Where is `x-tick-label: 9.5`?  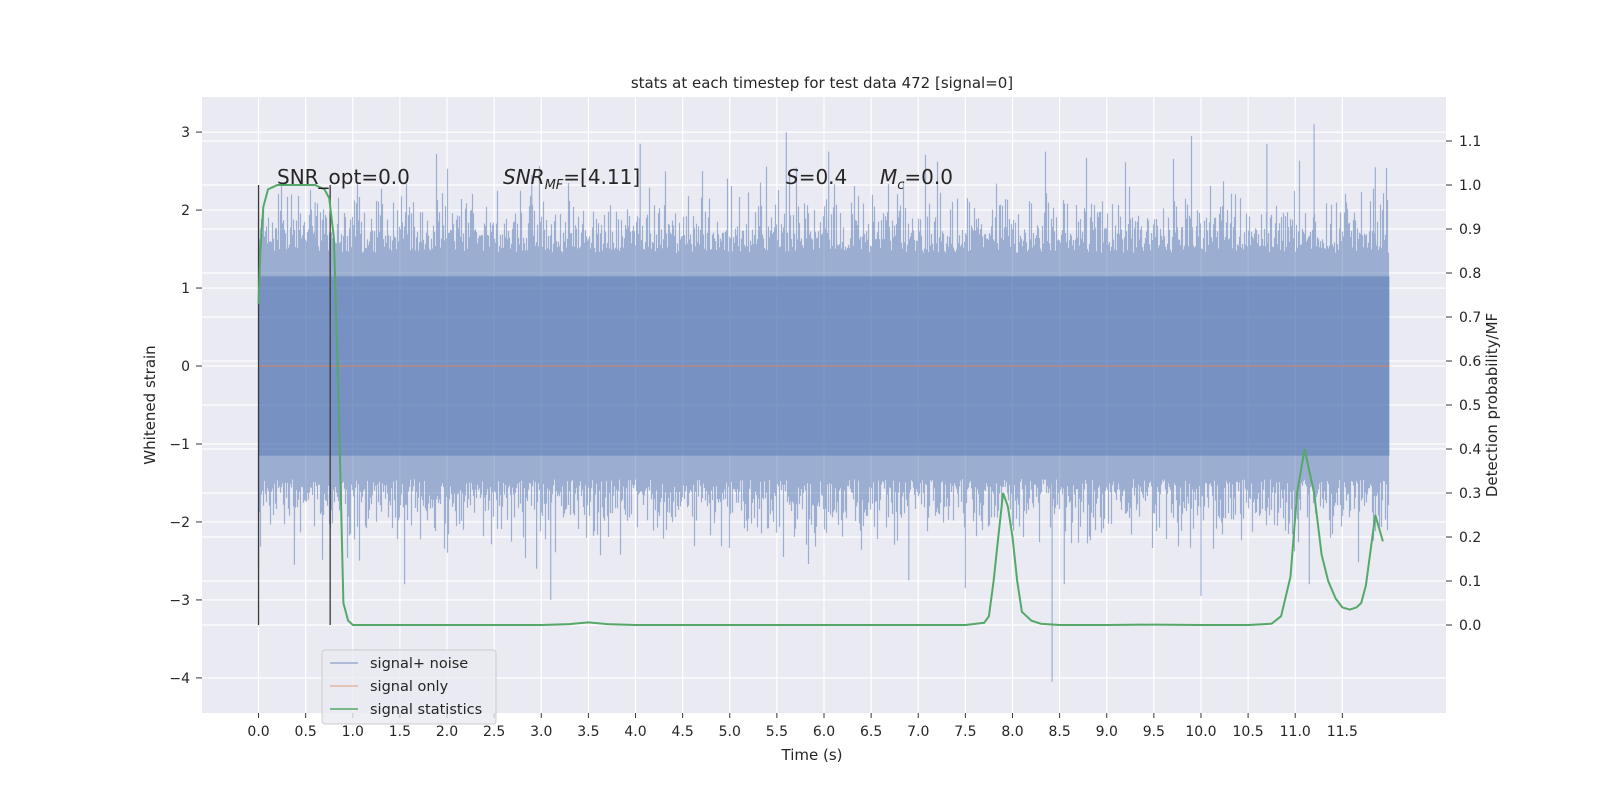 x-tick-label: 9.5 is located at coordinates (1154, 732).